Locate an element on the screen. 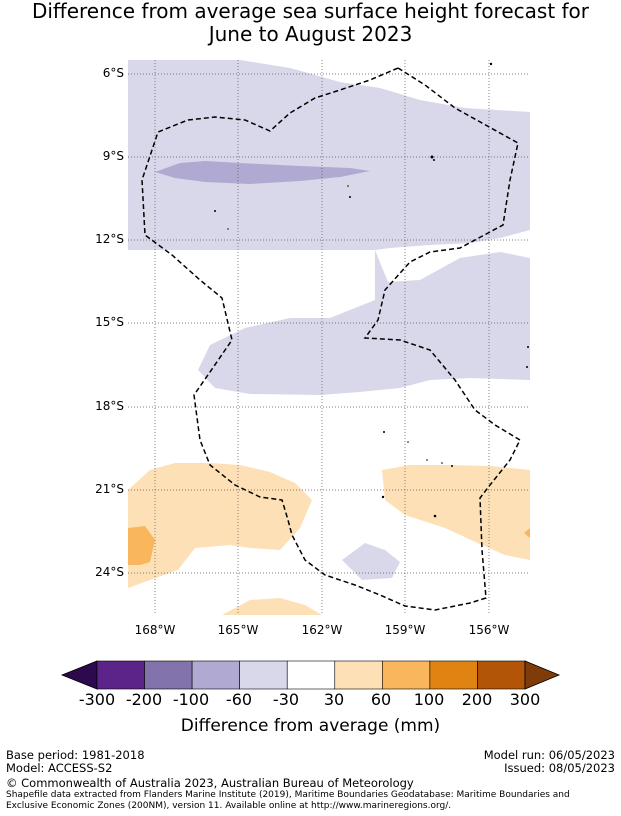 The width and height of the screenshot is (621, 816). colorbar is located at coordinates (310, 675).